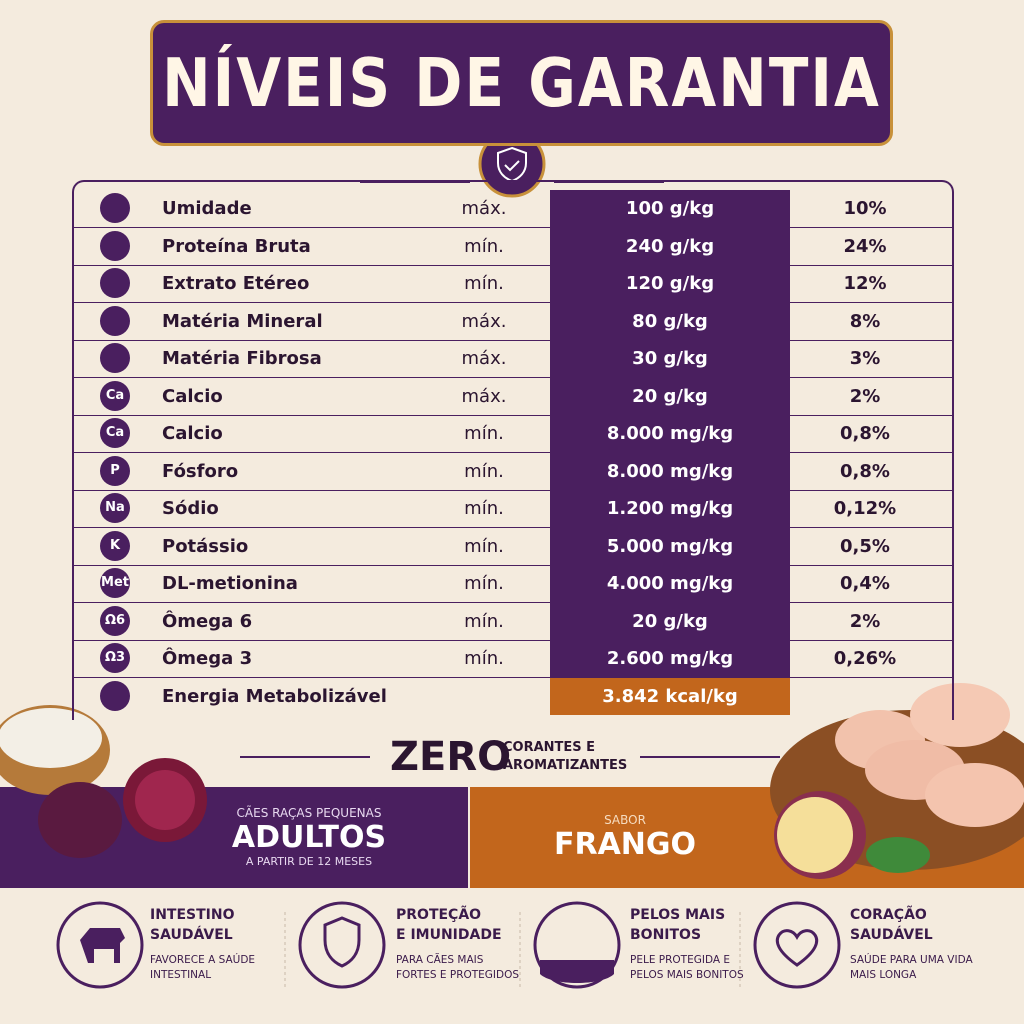  What do you see at coordinates (565, 765) in the screenshot?
I see `zero-line: AROMATIZANTES` at bounding box center [565, 765].